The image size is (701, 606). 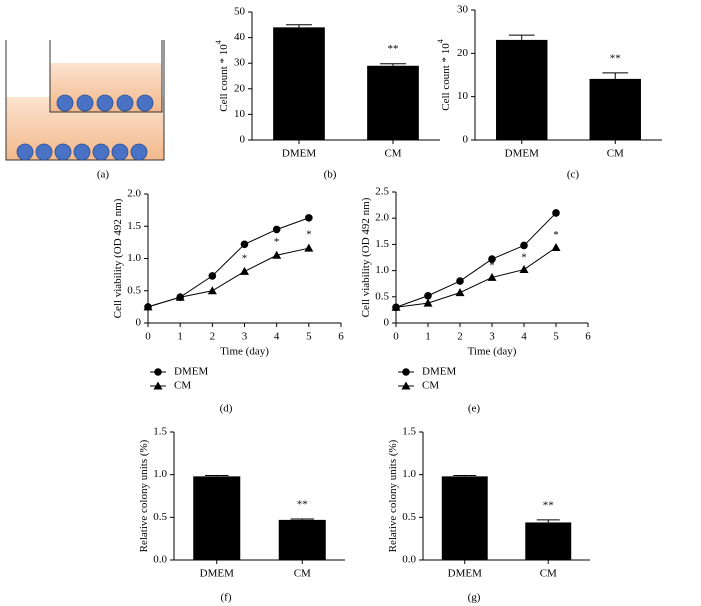 What do you see at coordinates (226, 598) in the screenshot?
I see `panel-label: (f)` at bounding box center [226, 598].